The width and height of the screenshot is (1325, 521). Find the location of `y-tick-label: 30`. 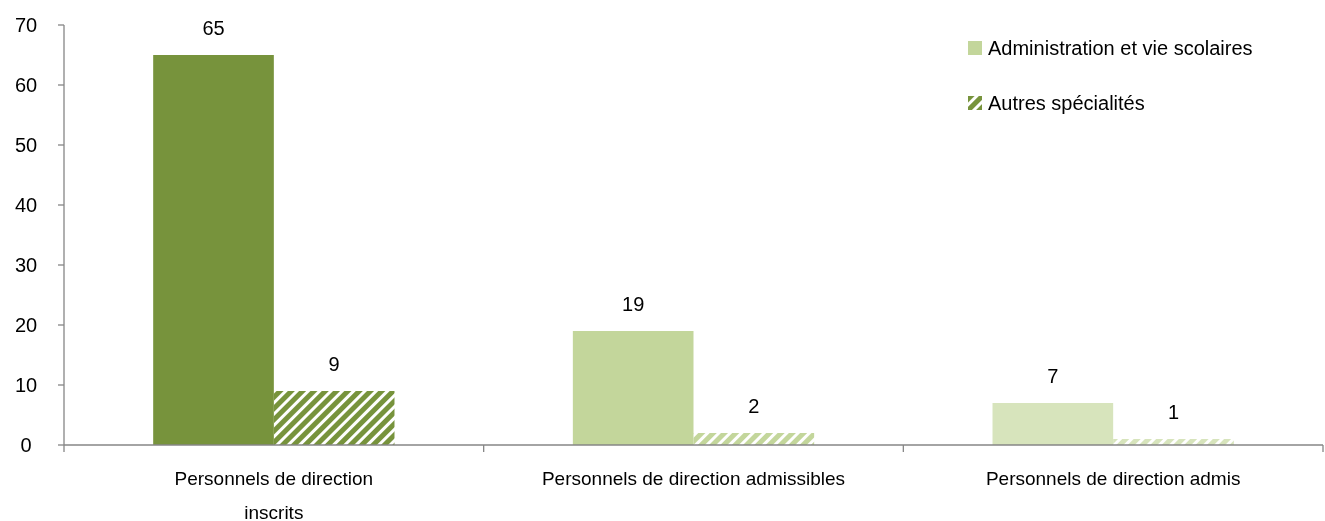

y-tick-label: 30 is located at coordinates (26, 265).